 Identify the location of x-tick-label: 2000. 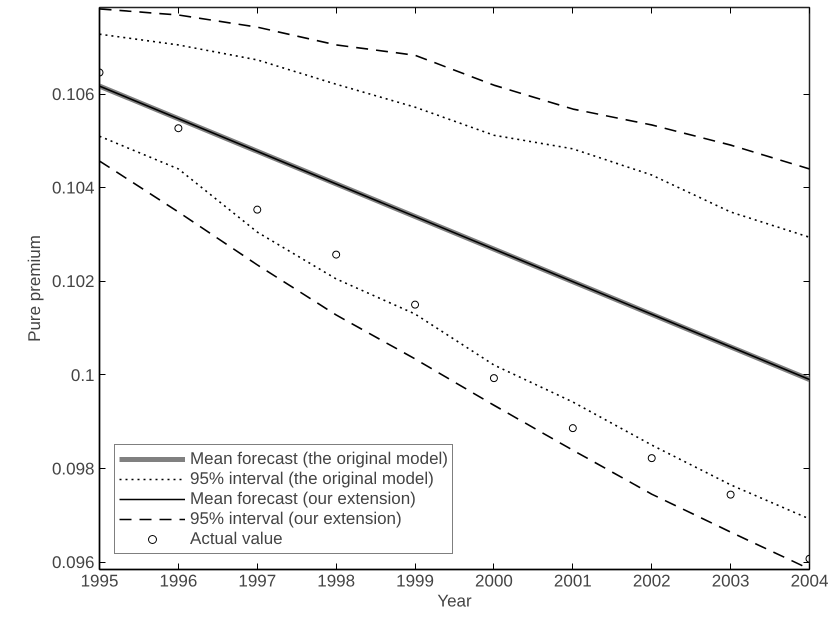
(494, 581).